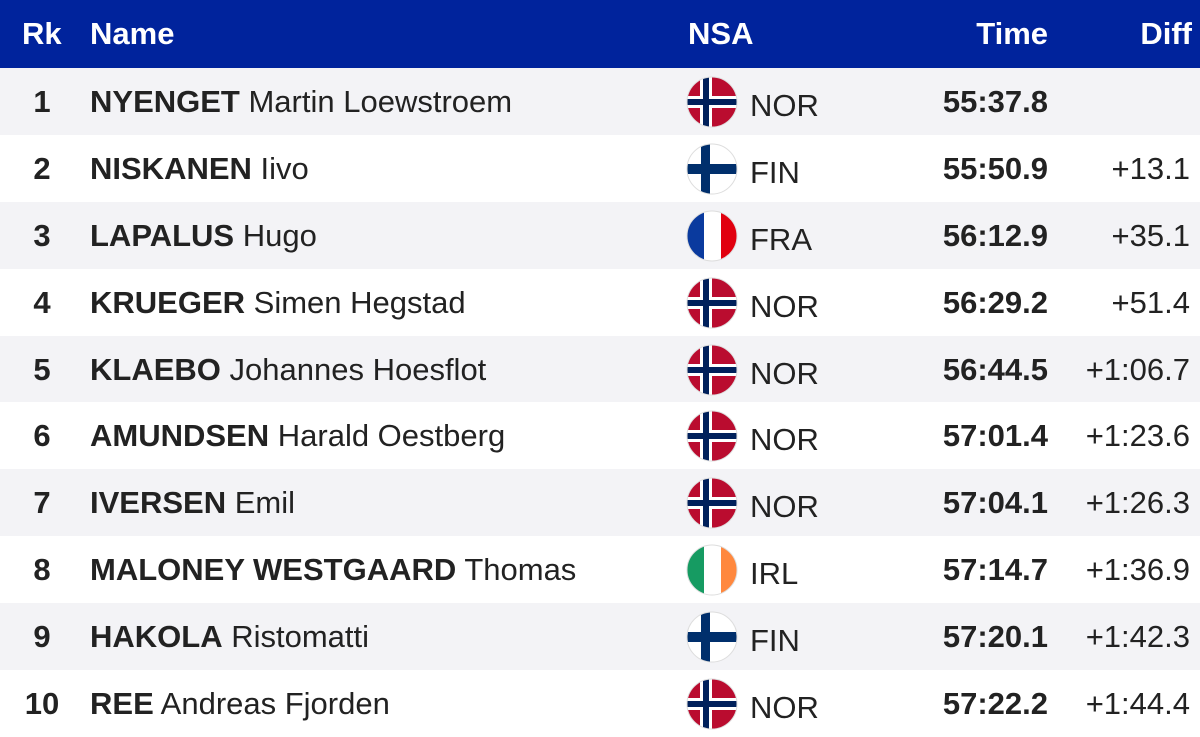 This screenshot has width=1200, height=737. Describe the element at coordinates (42, 637) in the screenshot. I see `rank-cell: 9` at that location.